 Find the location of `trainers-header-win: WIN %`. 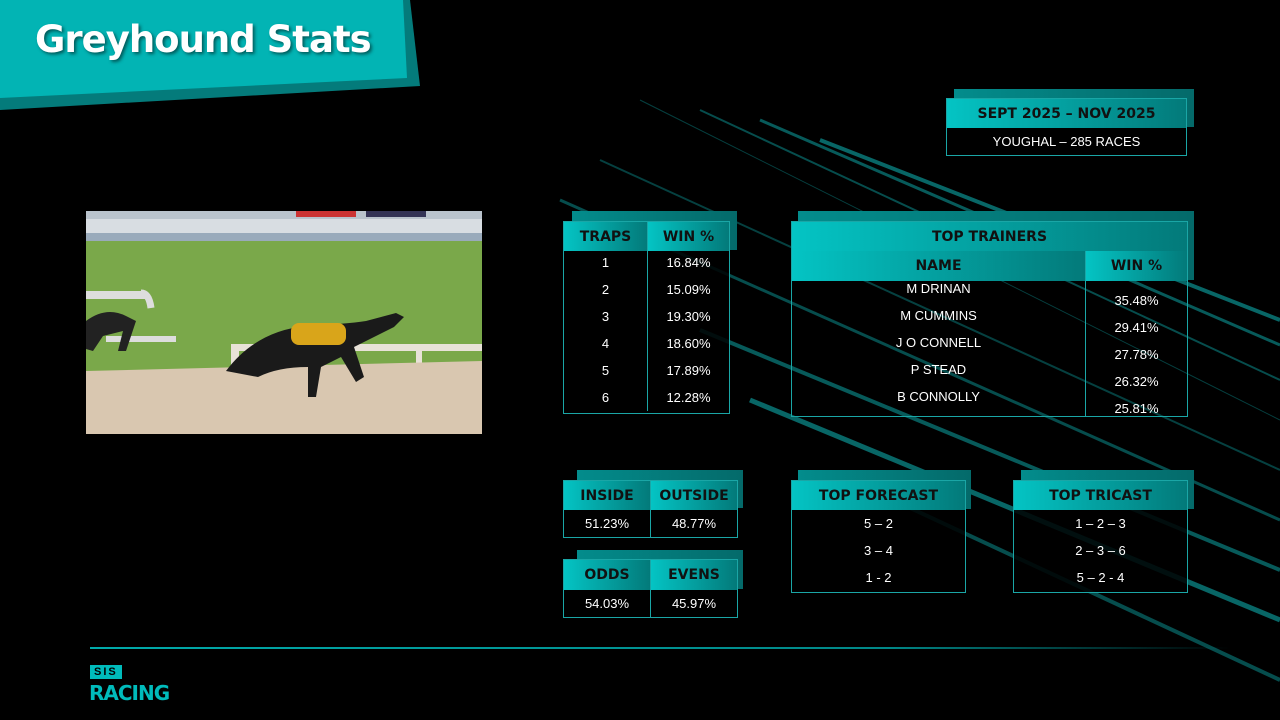

trainers-header-win: WIN % is located at coordinates (1136, 266).